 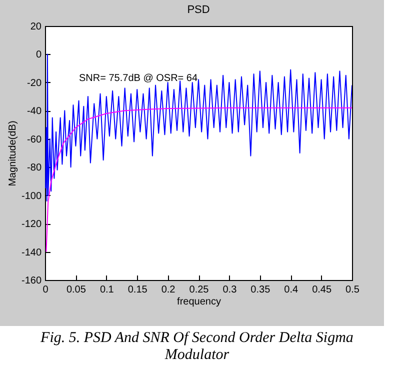 What do you see at coordinates (322, 290) in the screenshot?
I see `x-tick-label: 0.45` at bounding box center [322, 290].